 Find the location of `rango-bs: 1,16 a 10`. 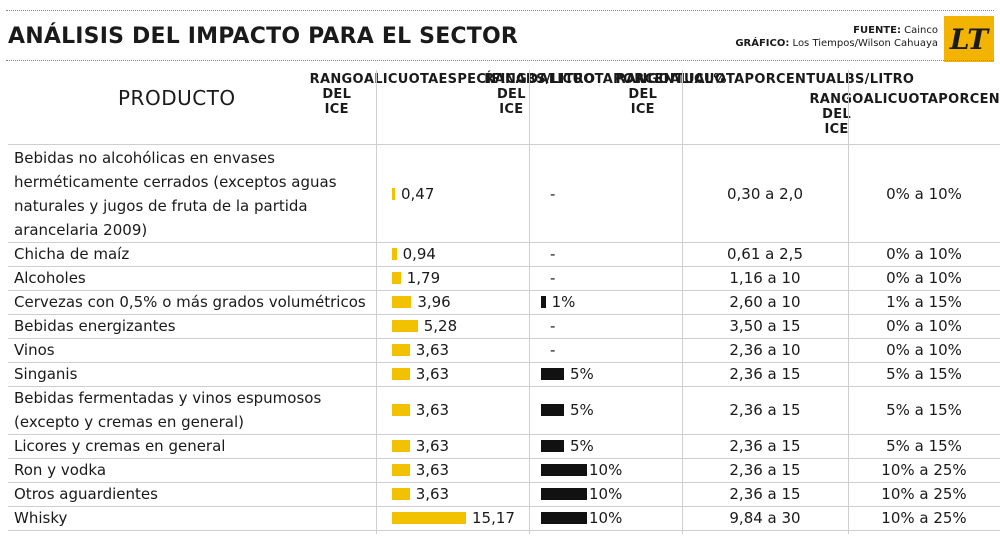

rango-bs: 1,16 a 10 is located at coordinates (765, 278).